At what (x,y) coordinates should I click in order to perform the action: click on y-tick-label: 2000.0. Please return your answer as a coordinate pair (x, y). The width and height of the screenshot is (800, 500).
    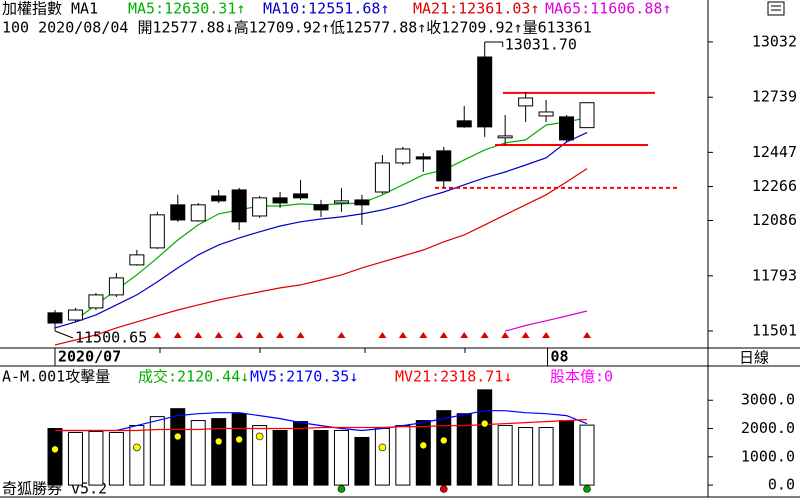
    Looking at the image, I should click on (768, 428).